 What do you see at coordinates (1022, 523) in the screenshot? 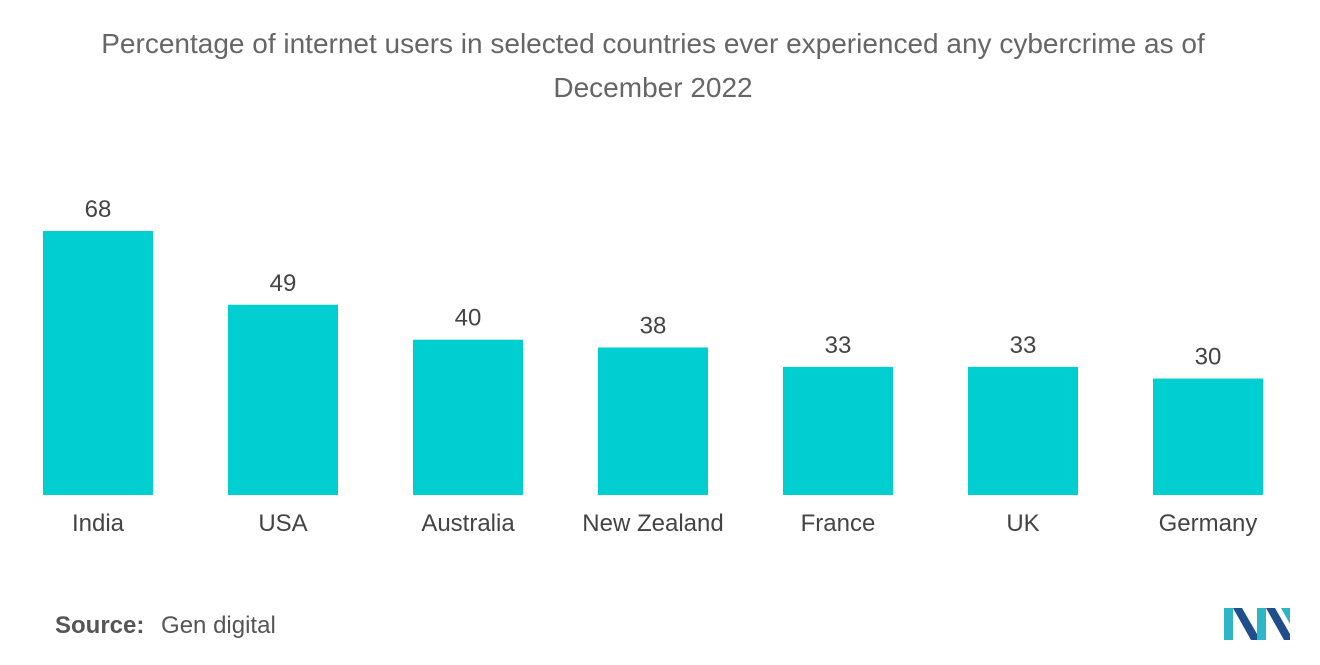
I see `category-label: UK` at bounding box center [1022, 523].